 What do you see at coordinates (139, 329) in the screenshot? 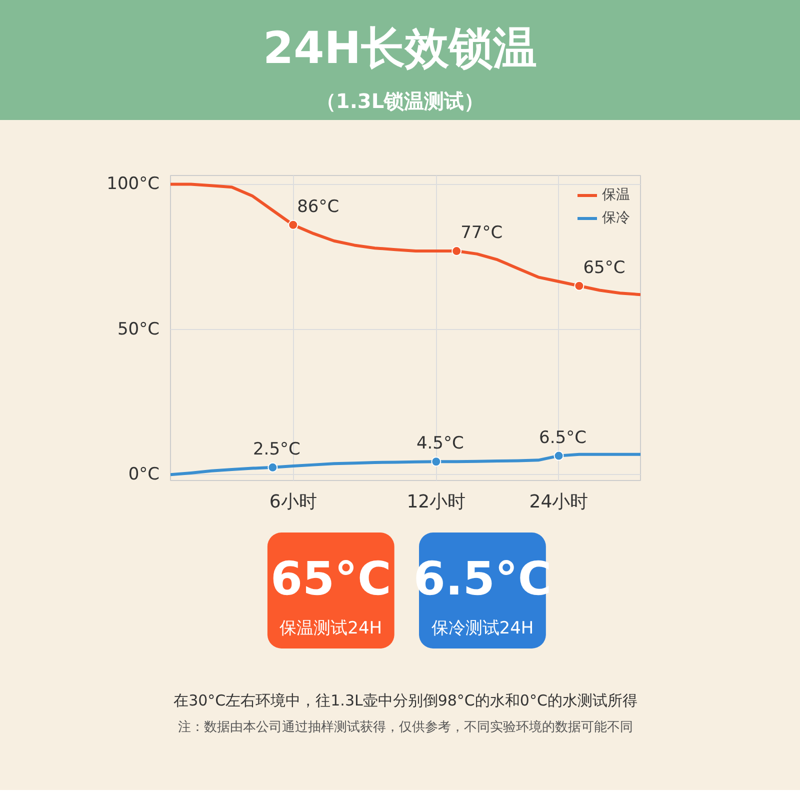
I see `y-tick-label: 50°C` at bounding box center [139, 329].